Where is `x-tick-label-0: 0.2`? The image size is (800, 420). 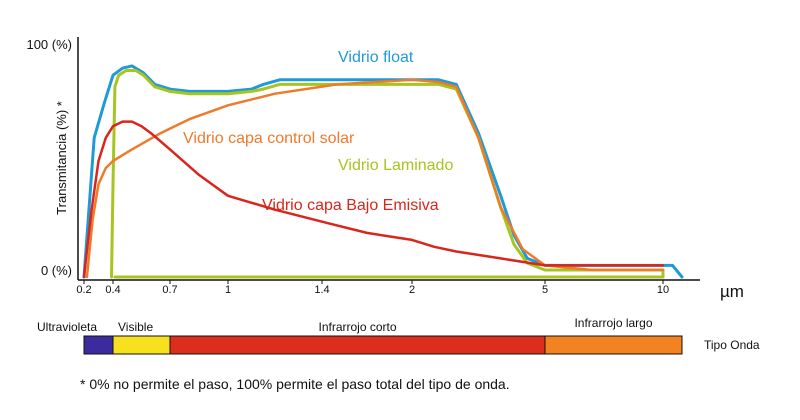 x-tick-label-0: 0.2 is located at coordinates (83, 290).